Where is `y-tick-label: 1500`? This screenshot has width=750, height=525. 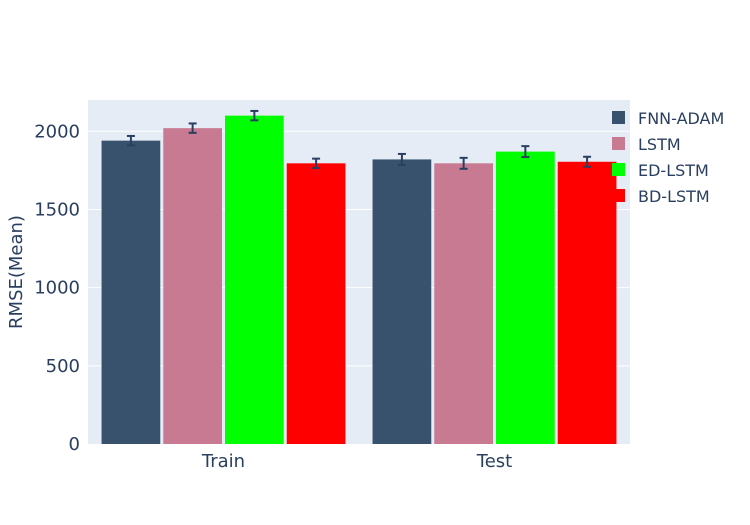
y-tick-label: 1500 is located at coordinates (57, 209).